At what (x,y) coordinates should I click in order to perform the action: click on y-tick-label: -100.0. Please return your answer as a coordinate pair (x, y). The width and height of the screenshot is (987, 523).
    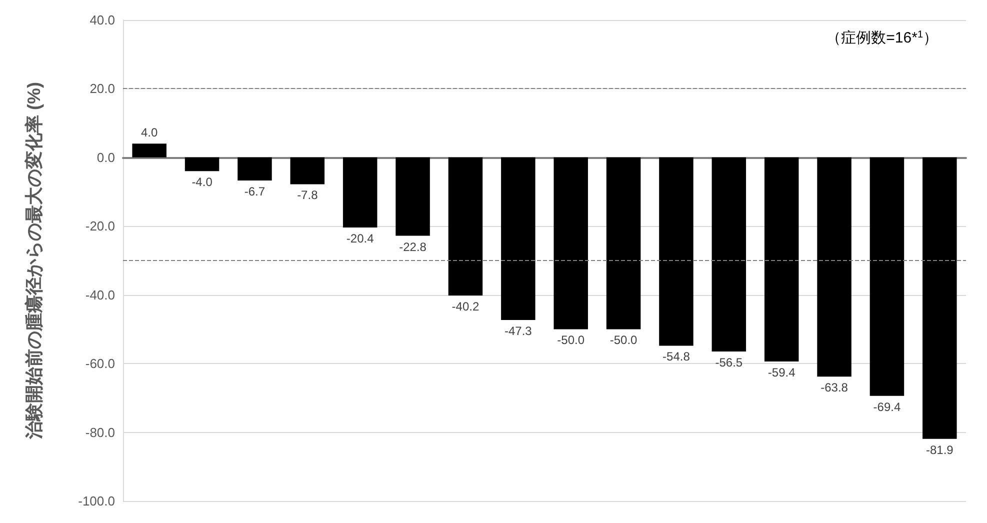
    Looking at the image, I should click on (96, 501).